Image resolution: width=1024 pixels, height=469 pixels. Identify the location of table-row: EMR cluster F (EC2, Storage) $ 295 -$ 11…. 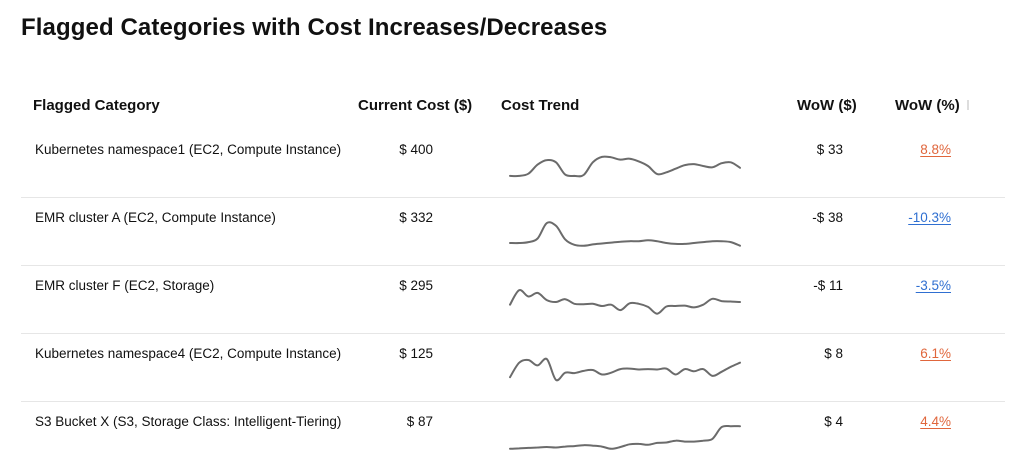
(513, 300).